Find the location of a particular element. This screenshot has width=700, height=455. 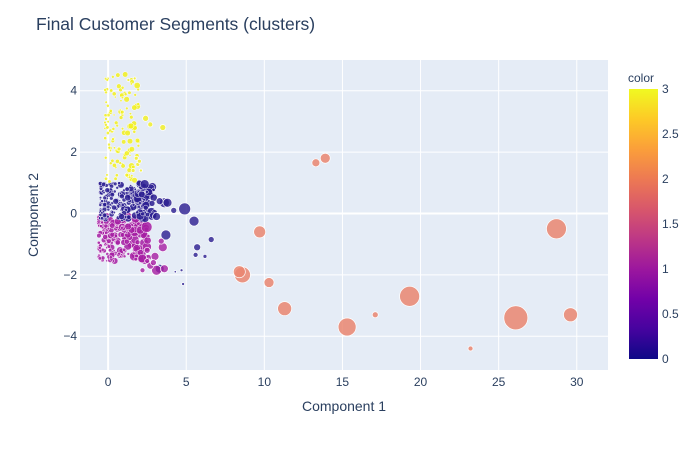

x-tick-labels: 0 5 10 15 20 25 30 is located at coordinates (344, 382).